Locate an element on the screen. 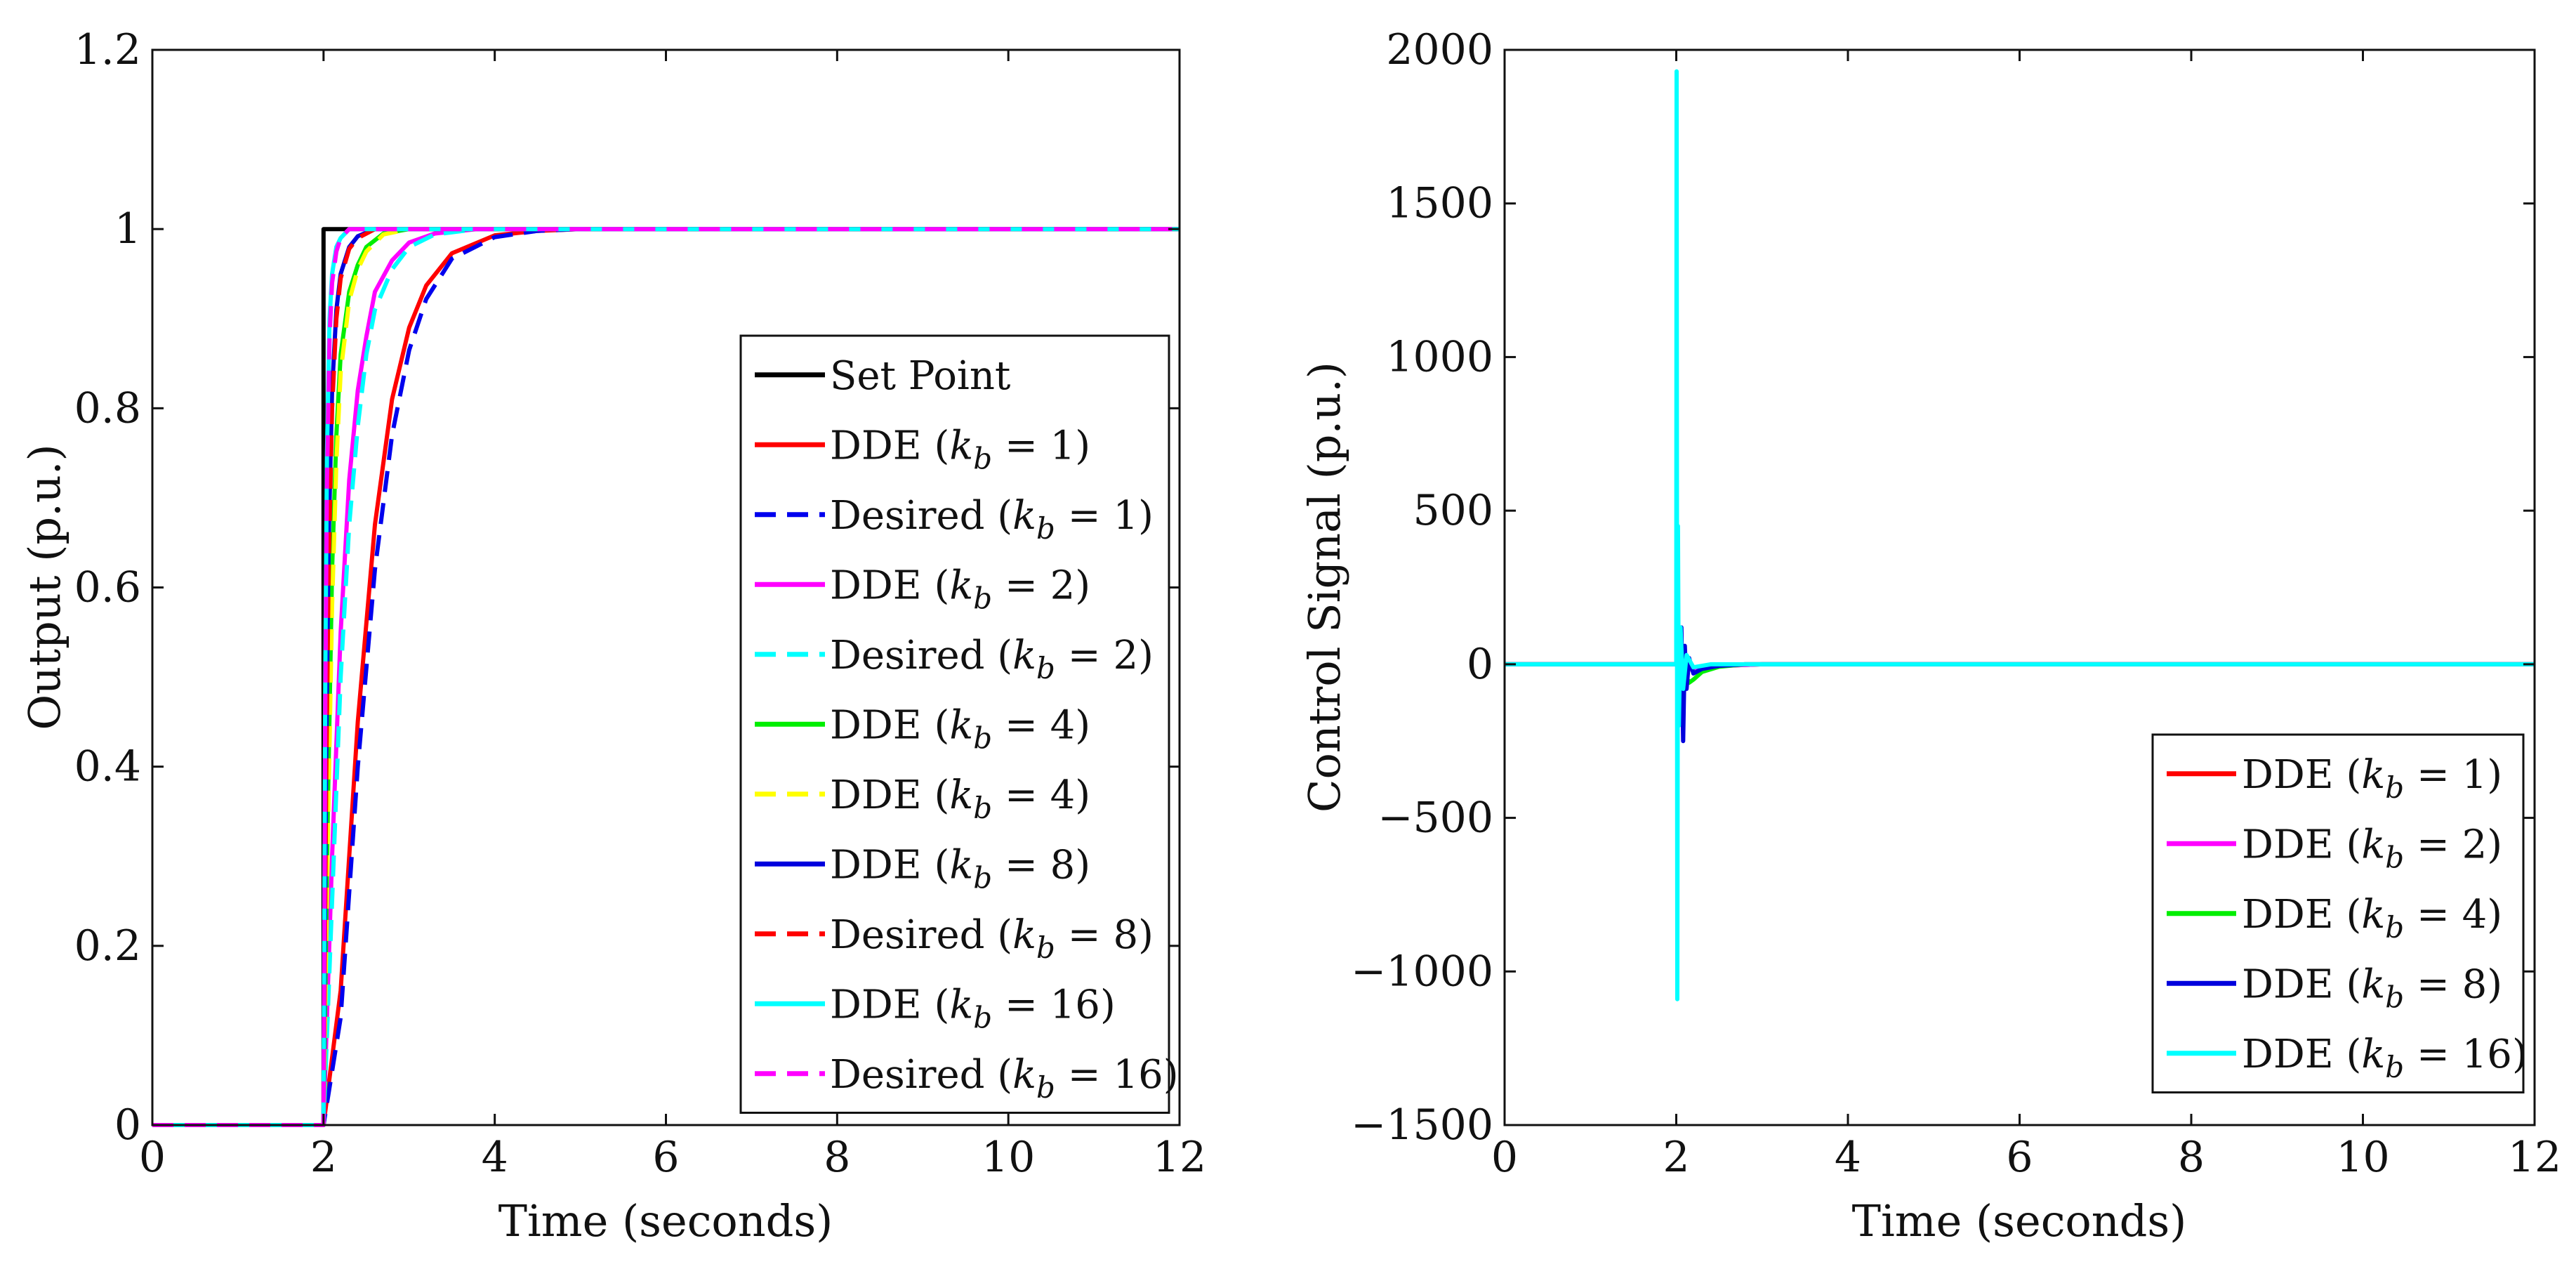  left-y-tick-label: 0.8 is located at coordinates (107, 408).